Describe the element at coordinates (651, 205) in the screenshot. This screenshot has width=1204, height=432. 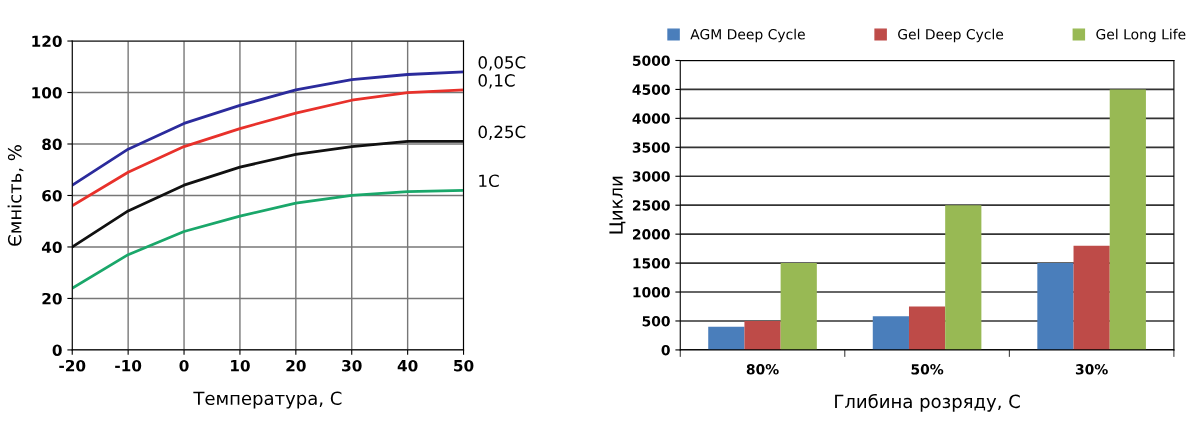
I see `y-tick-label: 2500` at that location.